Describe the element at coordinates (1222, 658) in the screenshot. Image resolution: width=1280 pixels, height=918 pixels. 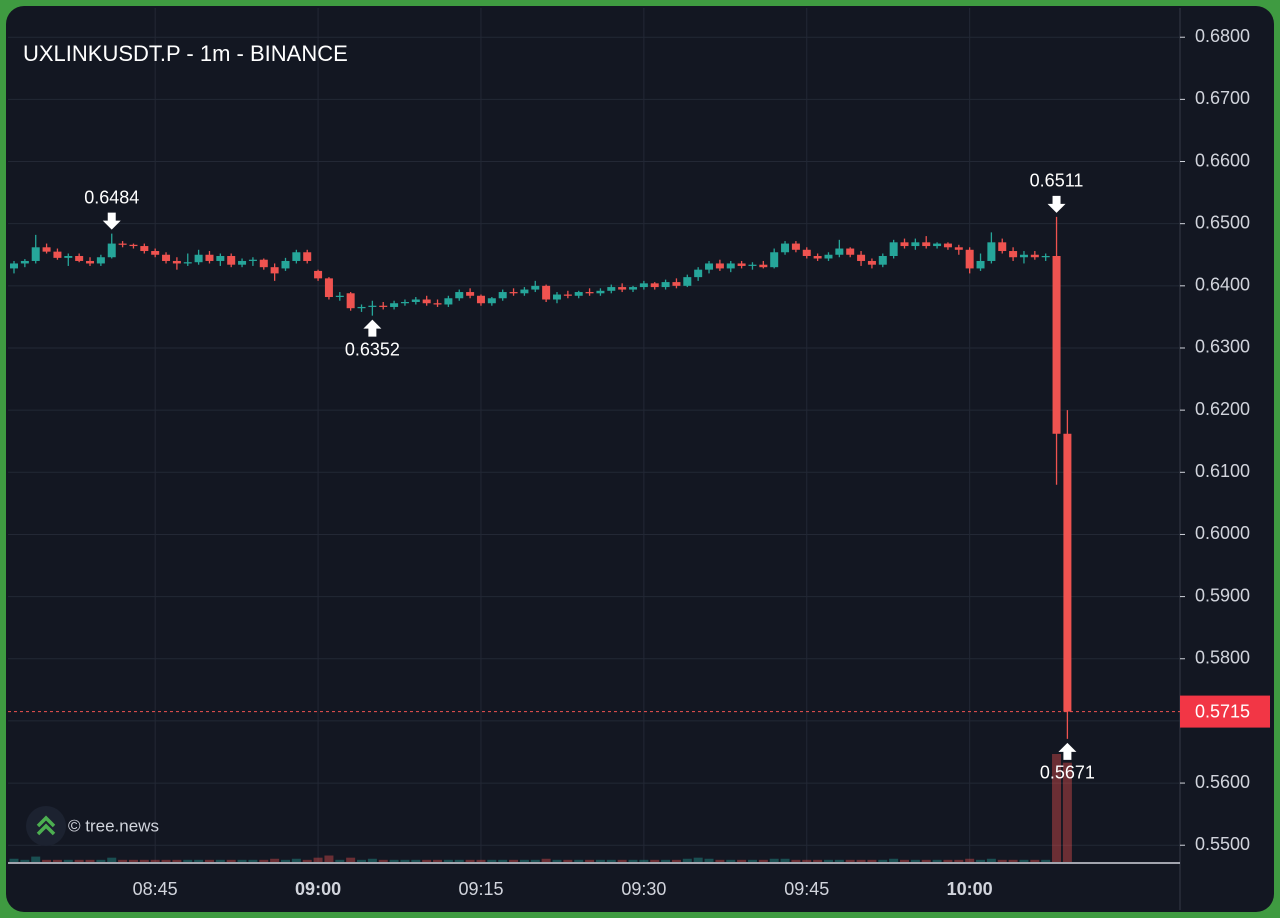
I see `y-tick-label: 0.5800` at that location.